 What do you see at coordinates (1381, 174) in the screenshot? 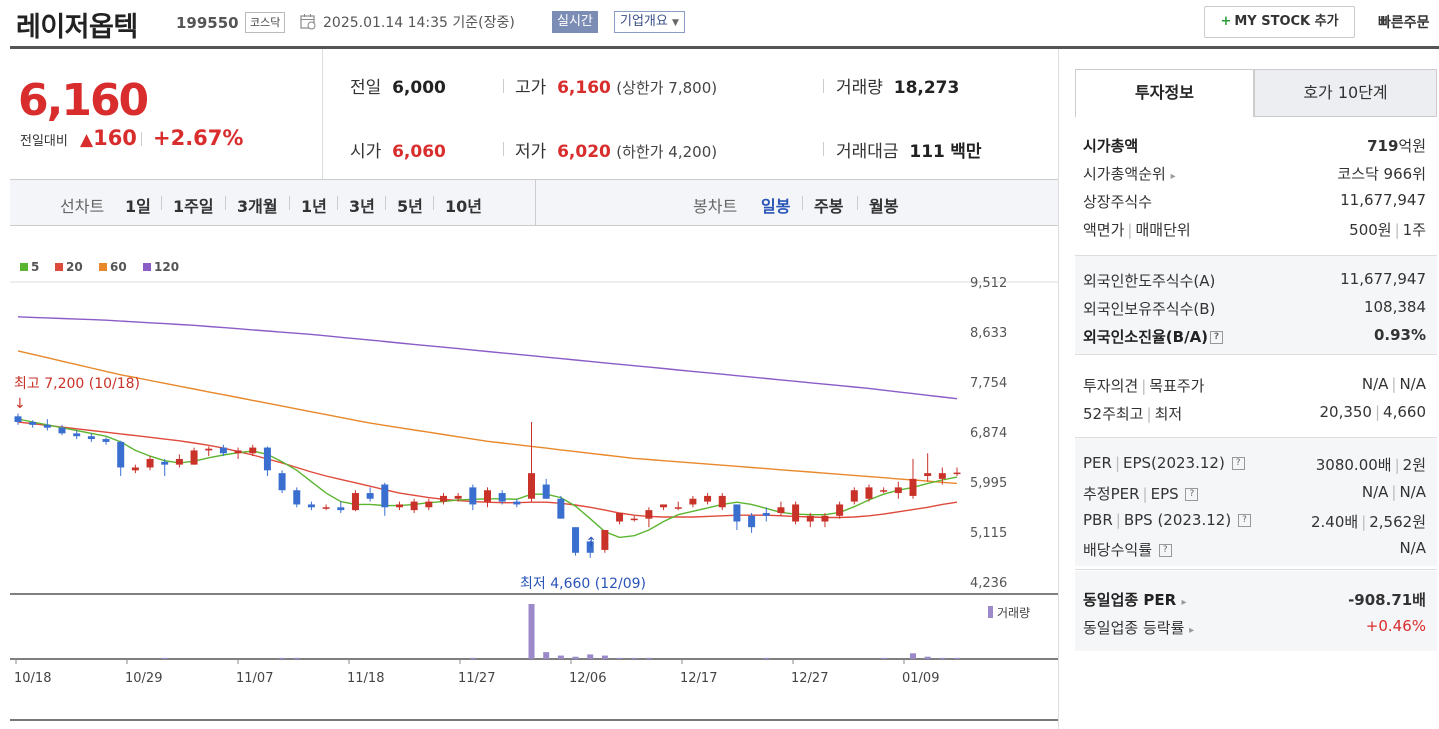
I see `row-value: 코스닥 966위` at bounding box center [1381, 174].